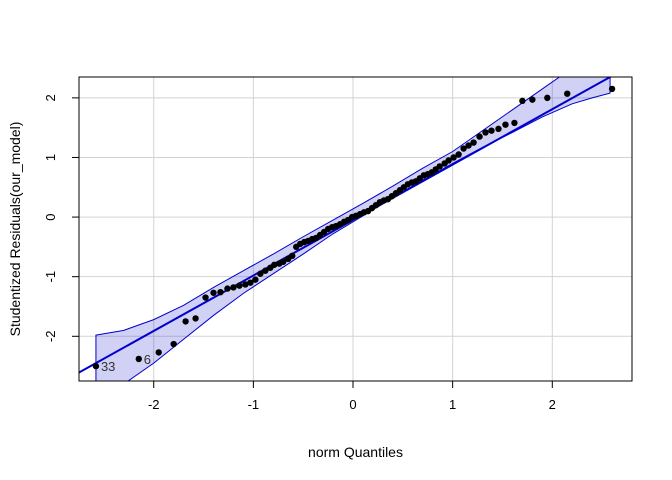 This screenshot has height=480, width=672. I want to click on y-axis-title: Studentized Residuals(our_model), so click(15, 229).